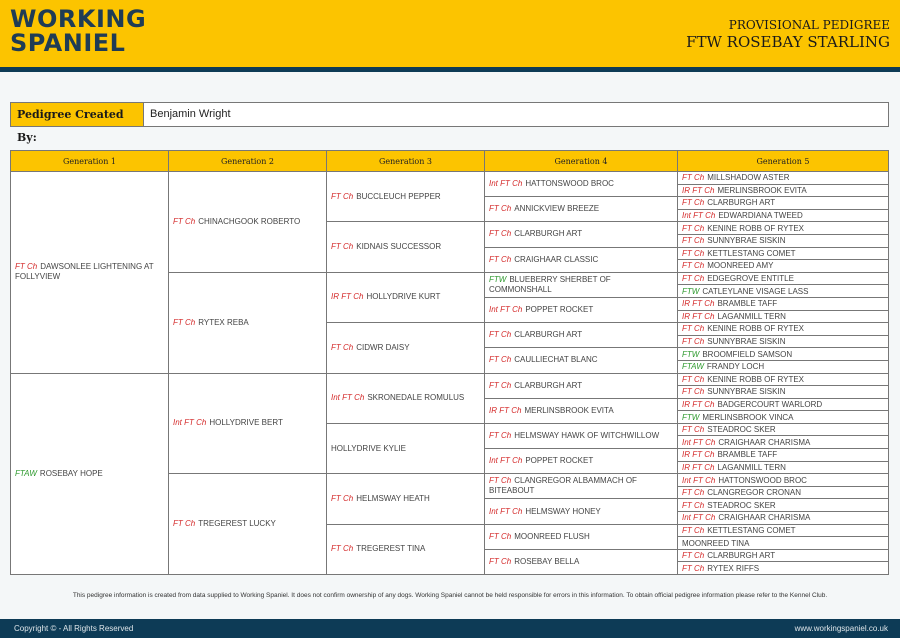 The height and width of the screenshot is (638, 900). I want to click on website-link: www.workingspaniel.co.uk, so click(841, 628).